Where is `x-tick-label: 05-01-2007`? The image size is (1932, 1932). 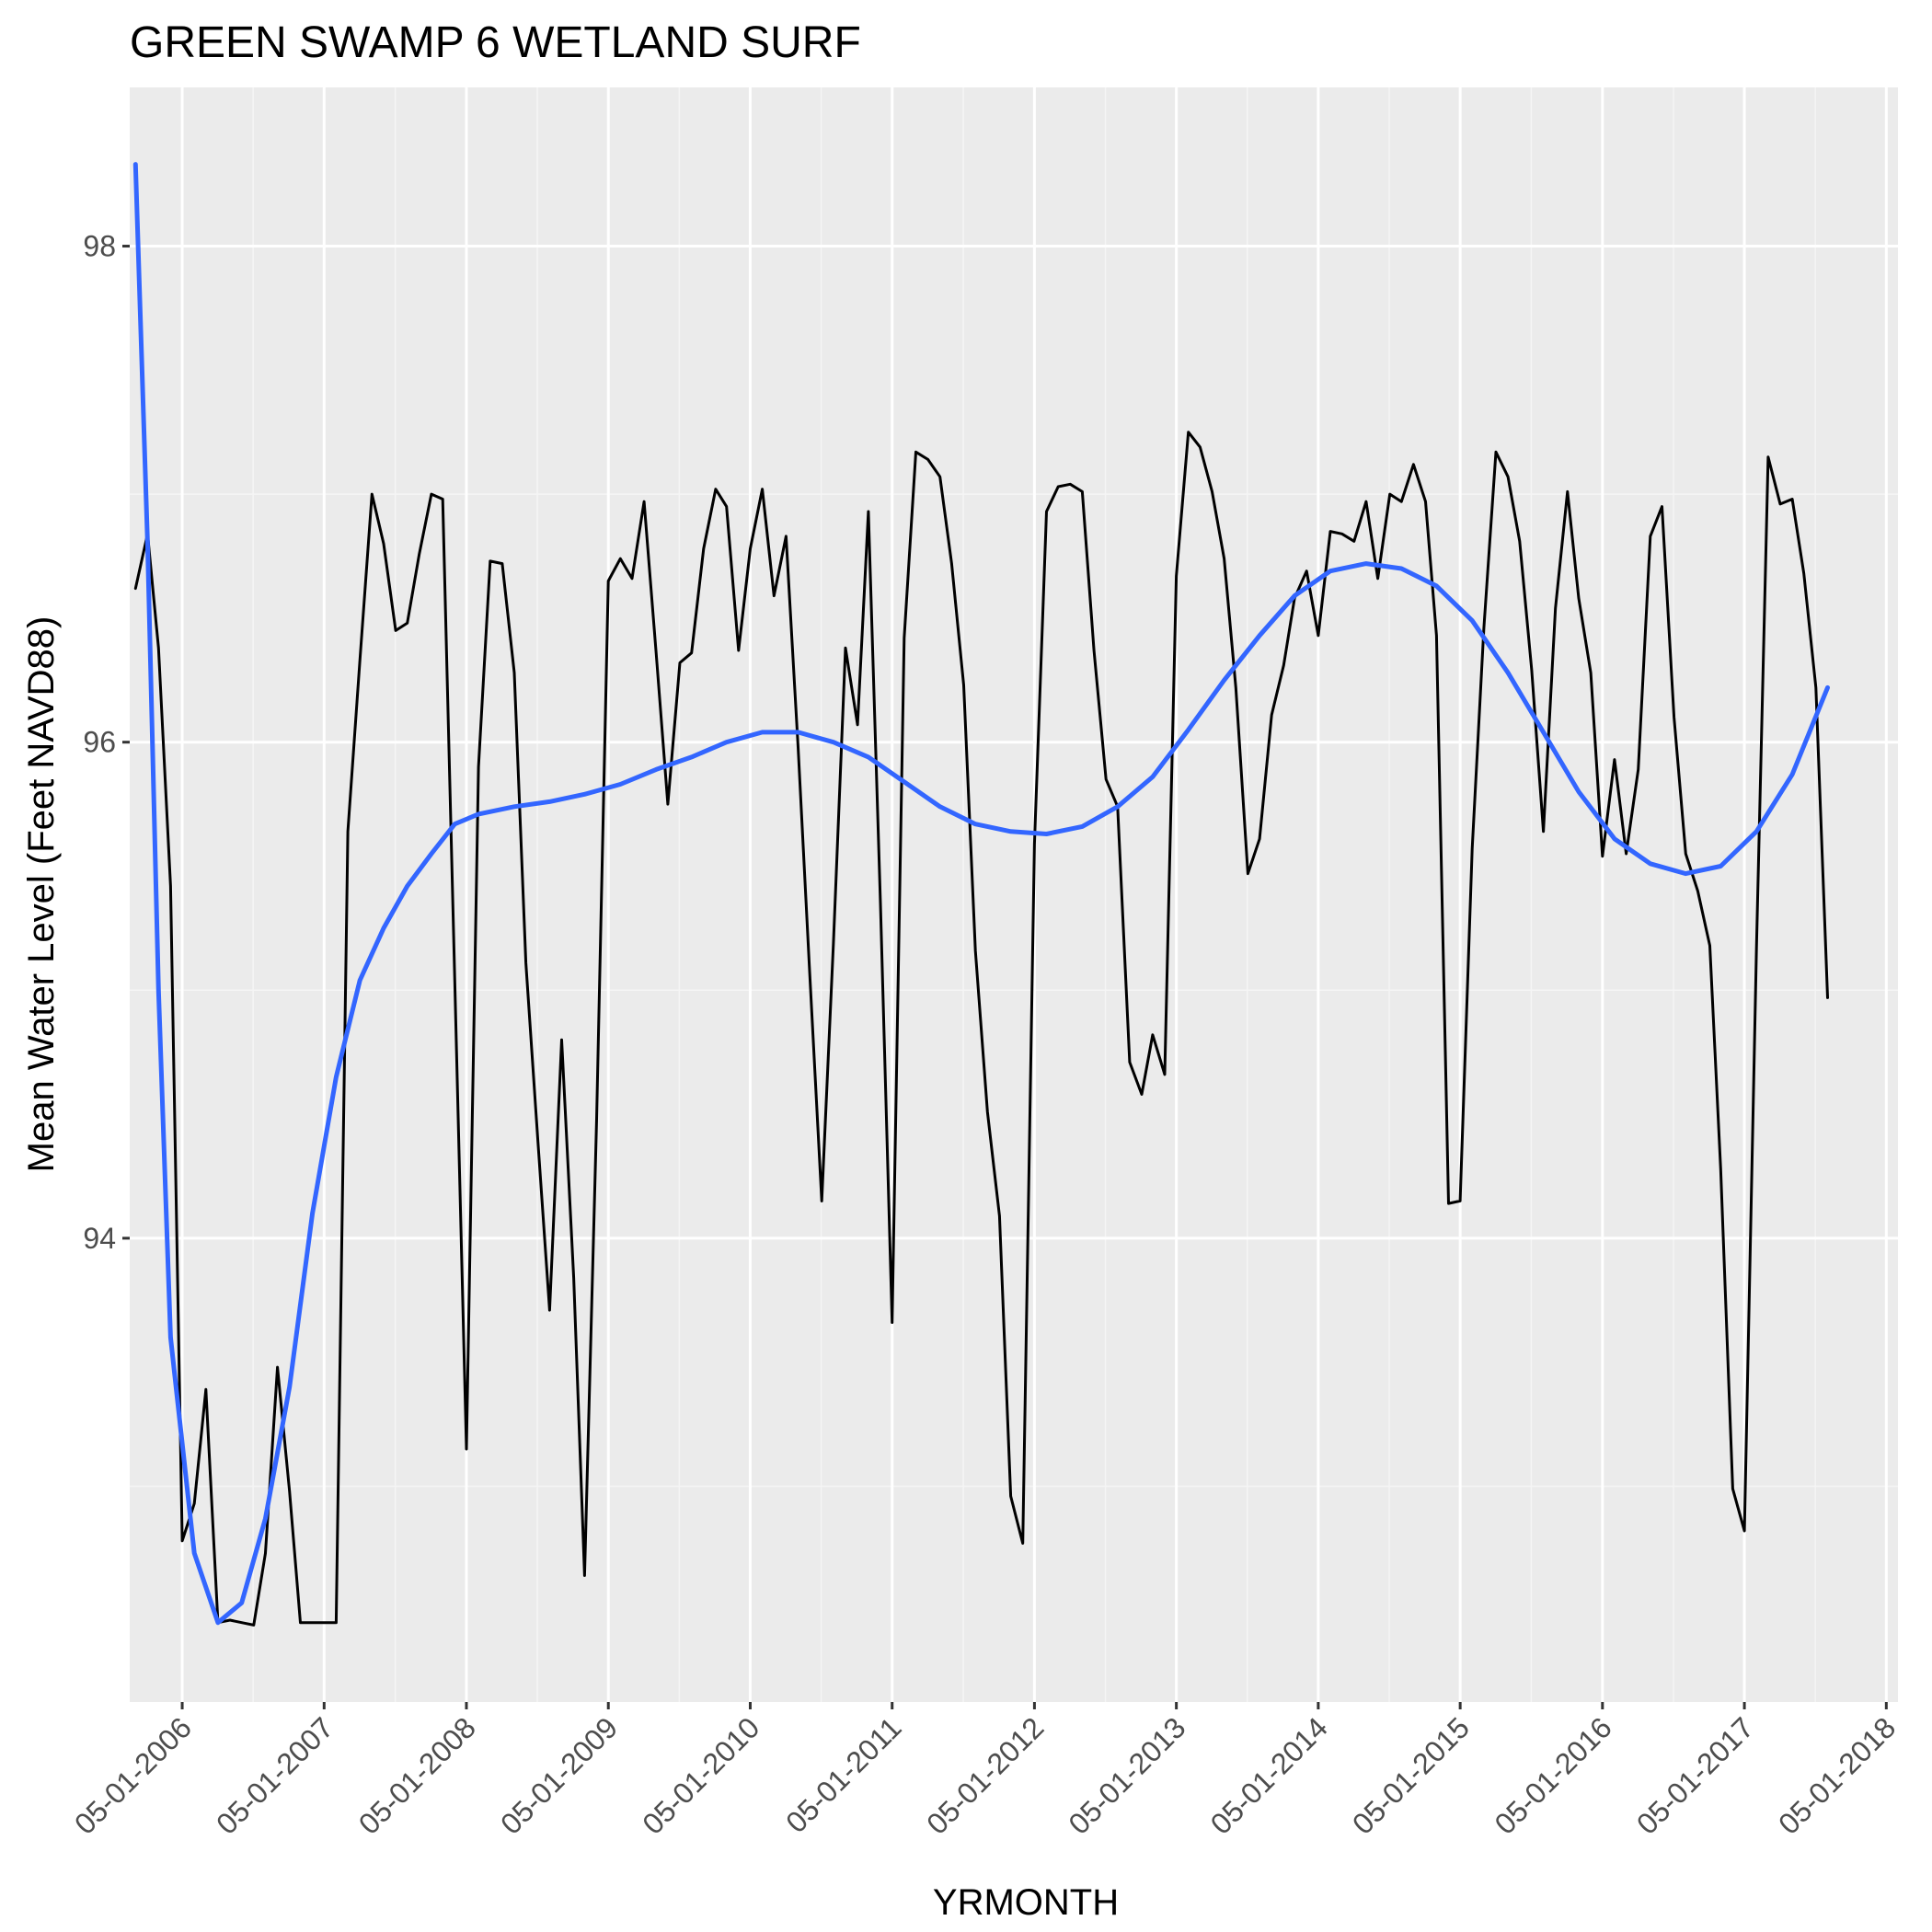
x-tick-label: 05-01-2007 is located at coordinates (274, 1775).